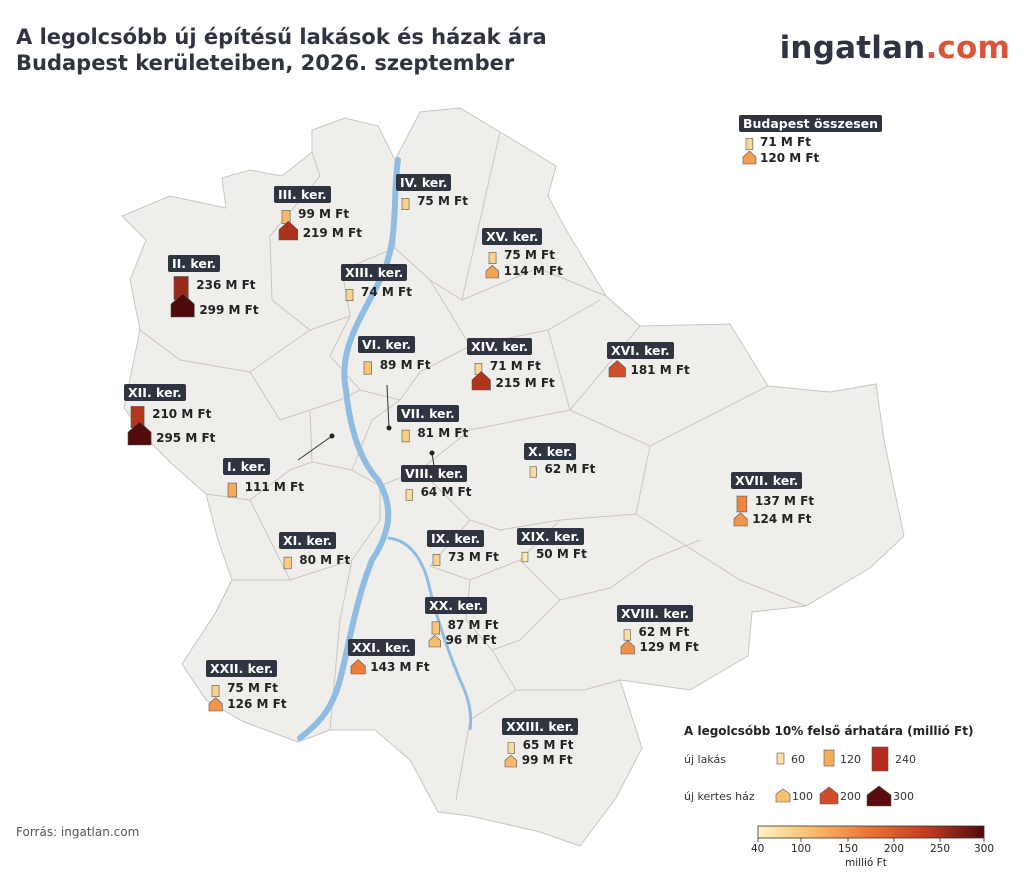 The width and height of the screenshot is (1024, 883). What do you see at coordinates (302, 194) in the screenshot?
I see `district-label-iii: III. ker.` at bounding box center [302, 194].